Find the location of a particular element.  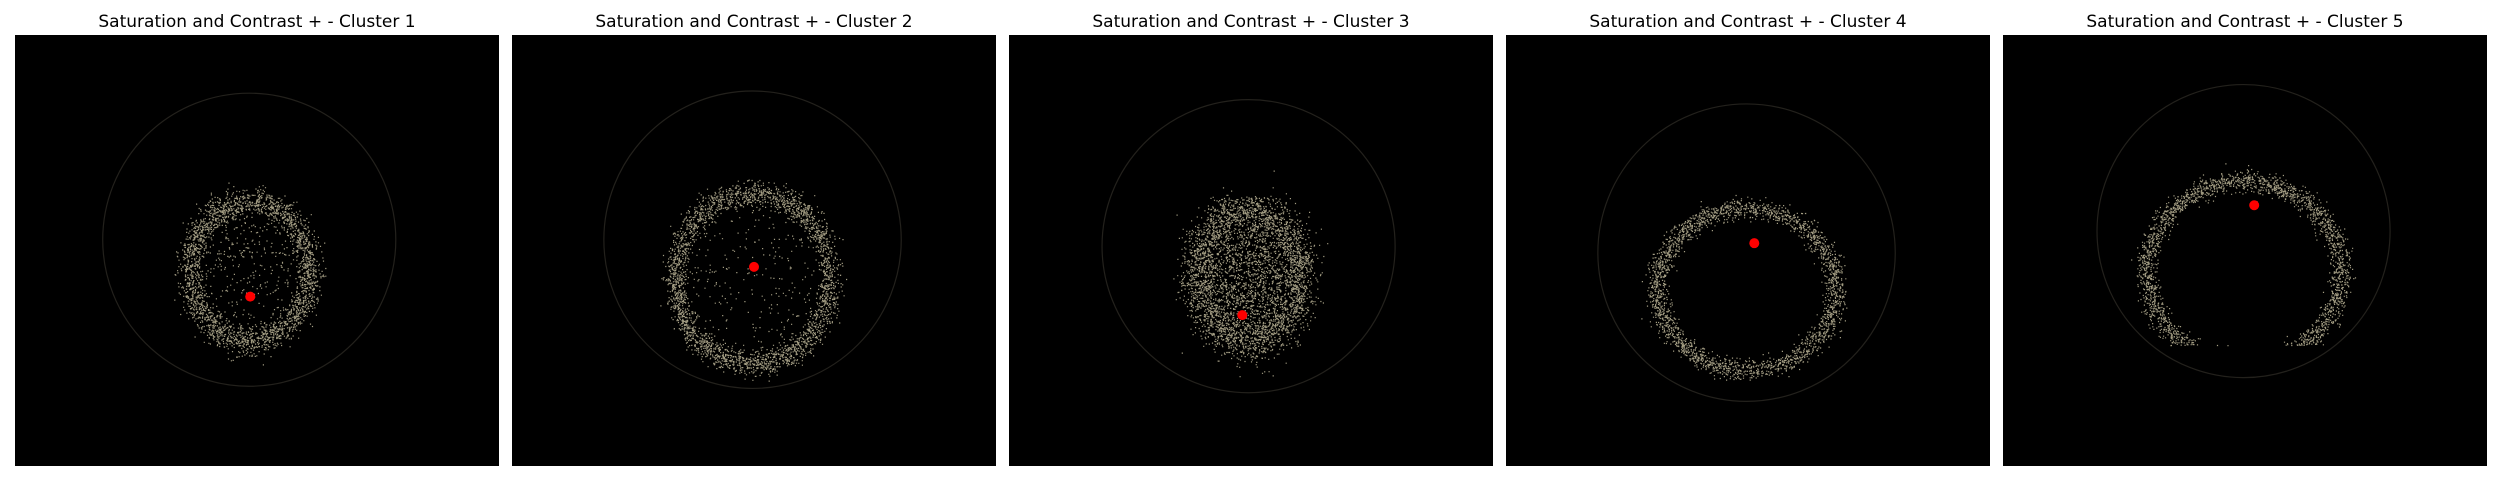

panel-title: Saturation and Contrast + - Cluster 2 is located at coordinates (754, 22).